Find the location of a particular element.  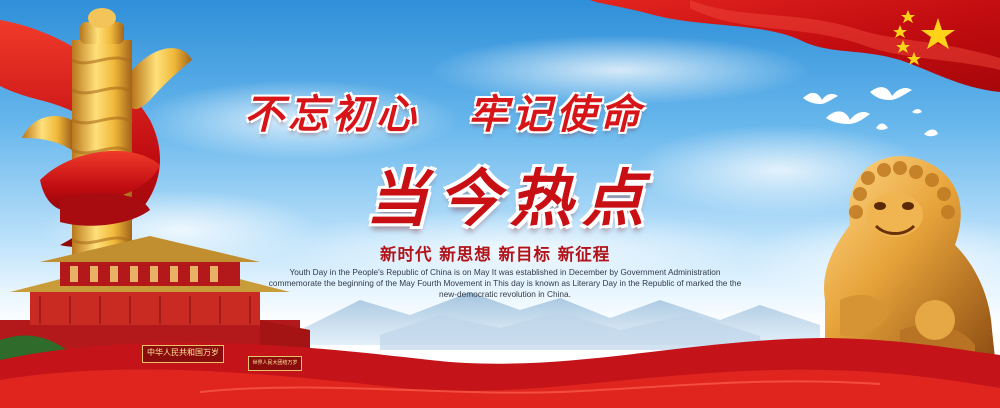

gate-plaque-right-text: 世界人民大团结万岁 is located at coordinates (275, 363).